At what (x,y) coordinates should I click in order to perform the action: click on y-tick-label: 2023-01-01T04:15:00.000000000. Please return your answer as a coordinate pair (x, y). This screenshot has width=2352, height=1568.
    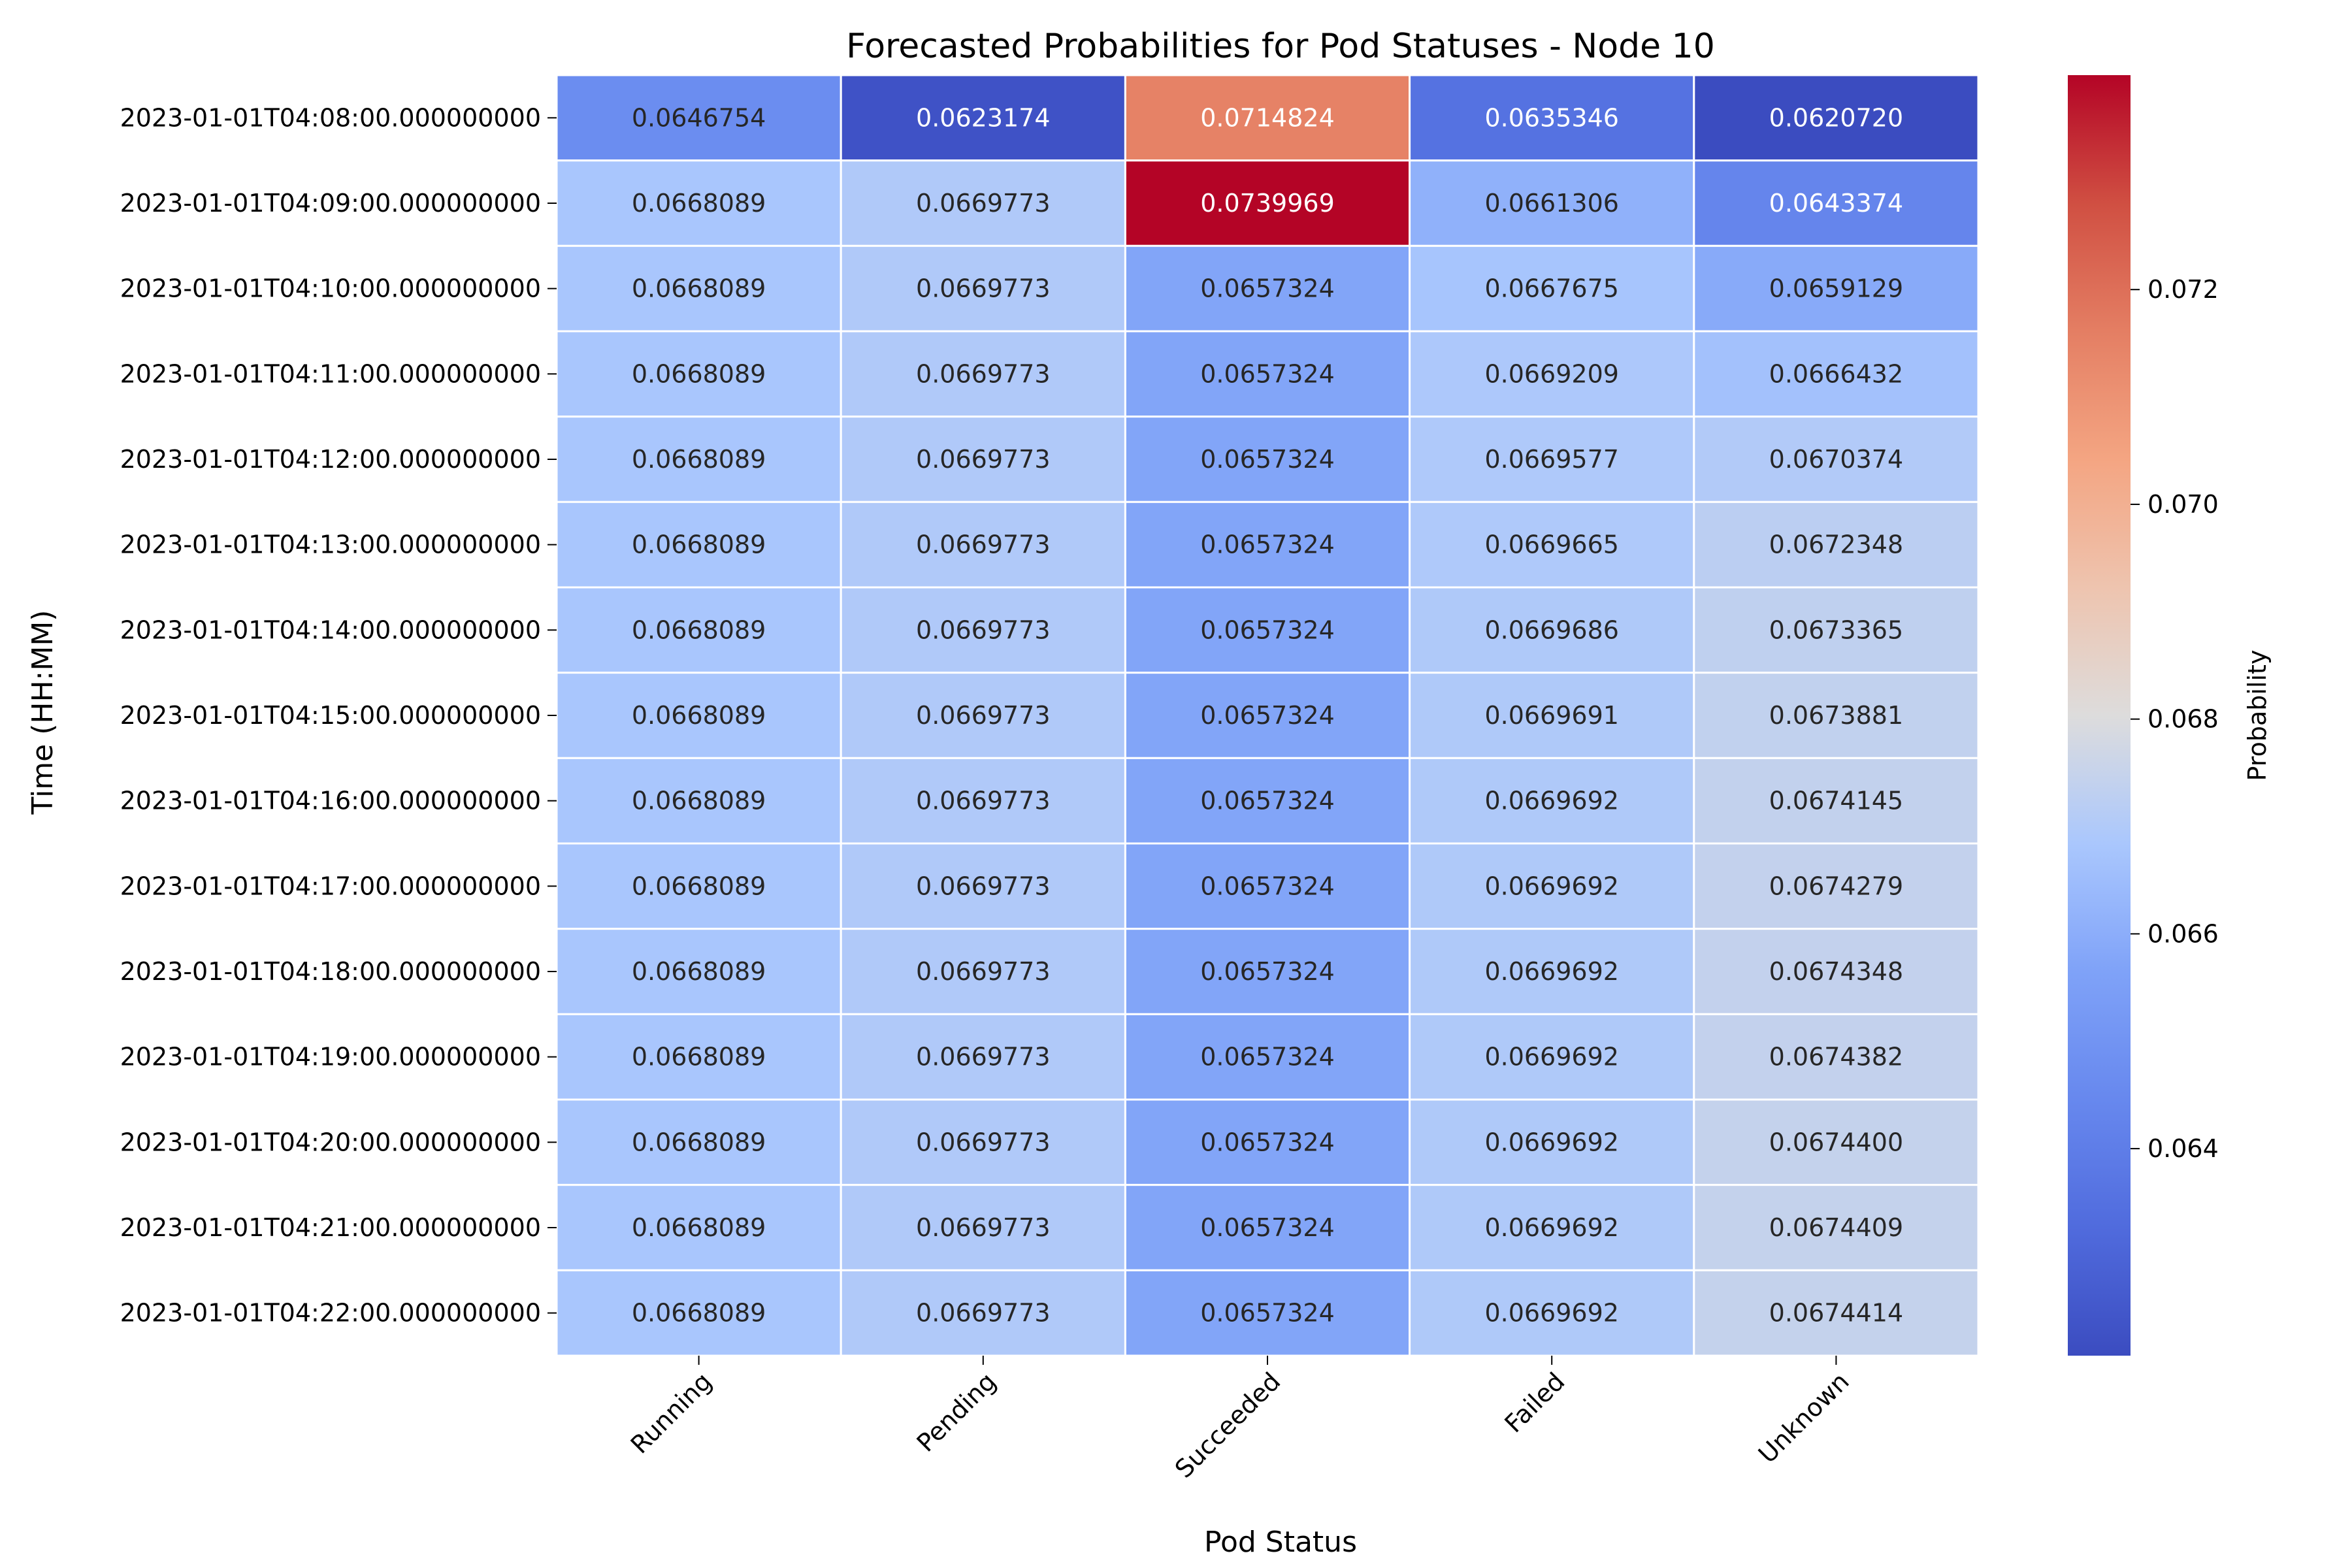
    Looking at the image, I should click on (330, 715).